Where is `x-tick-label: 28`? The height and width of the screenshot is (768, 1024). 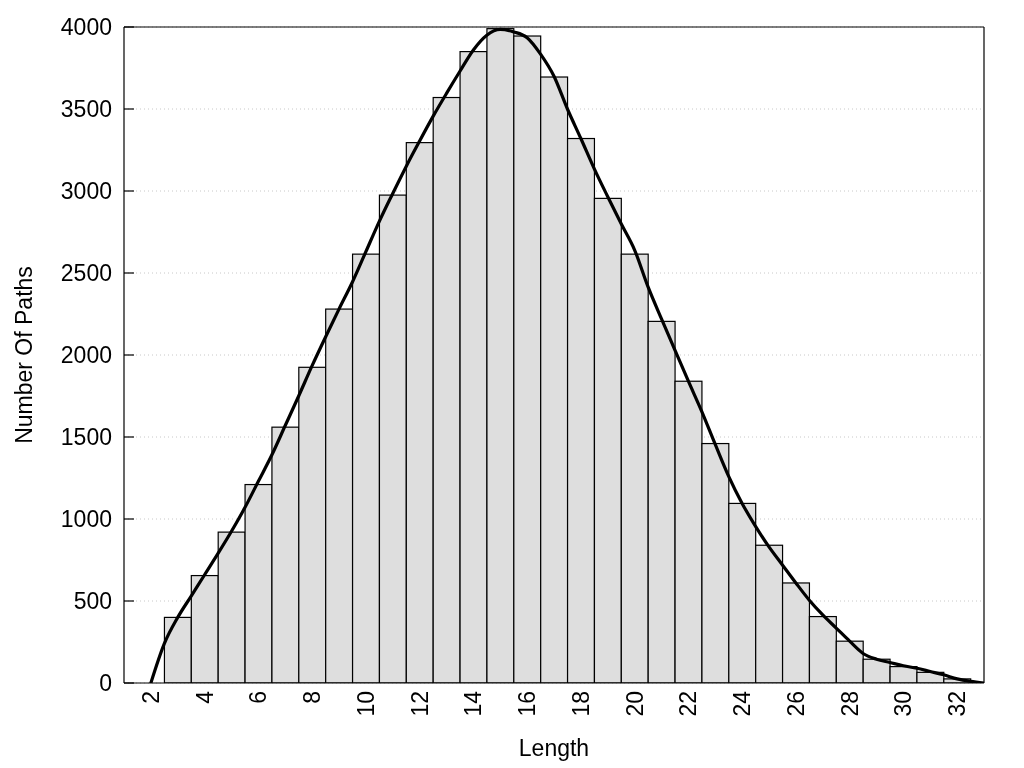 x-tick-label: 28 is located at coordinates (849, 704).